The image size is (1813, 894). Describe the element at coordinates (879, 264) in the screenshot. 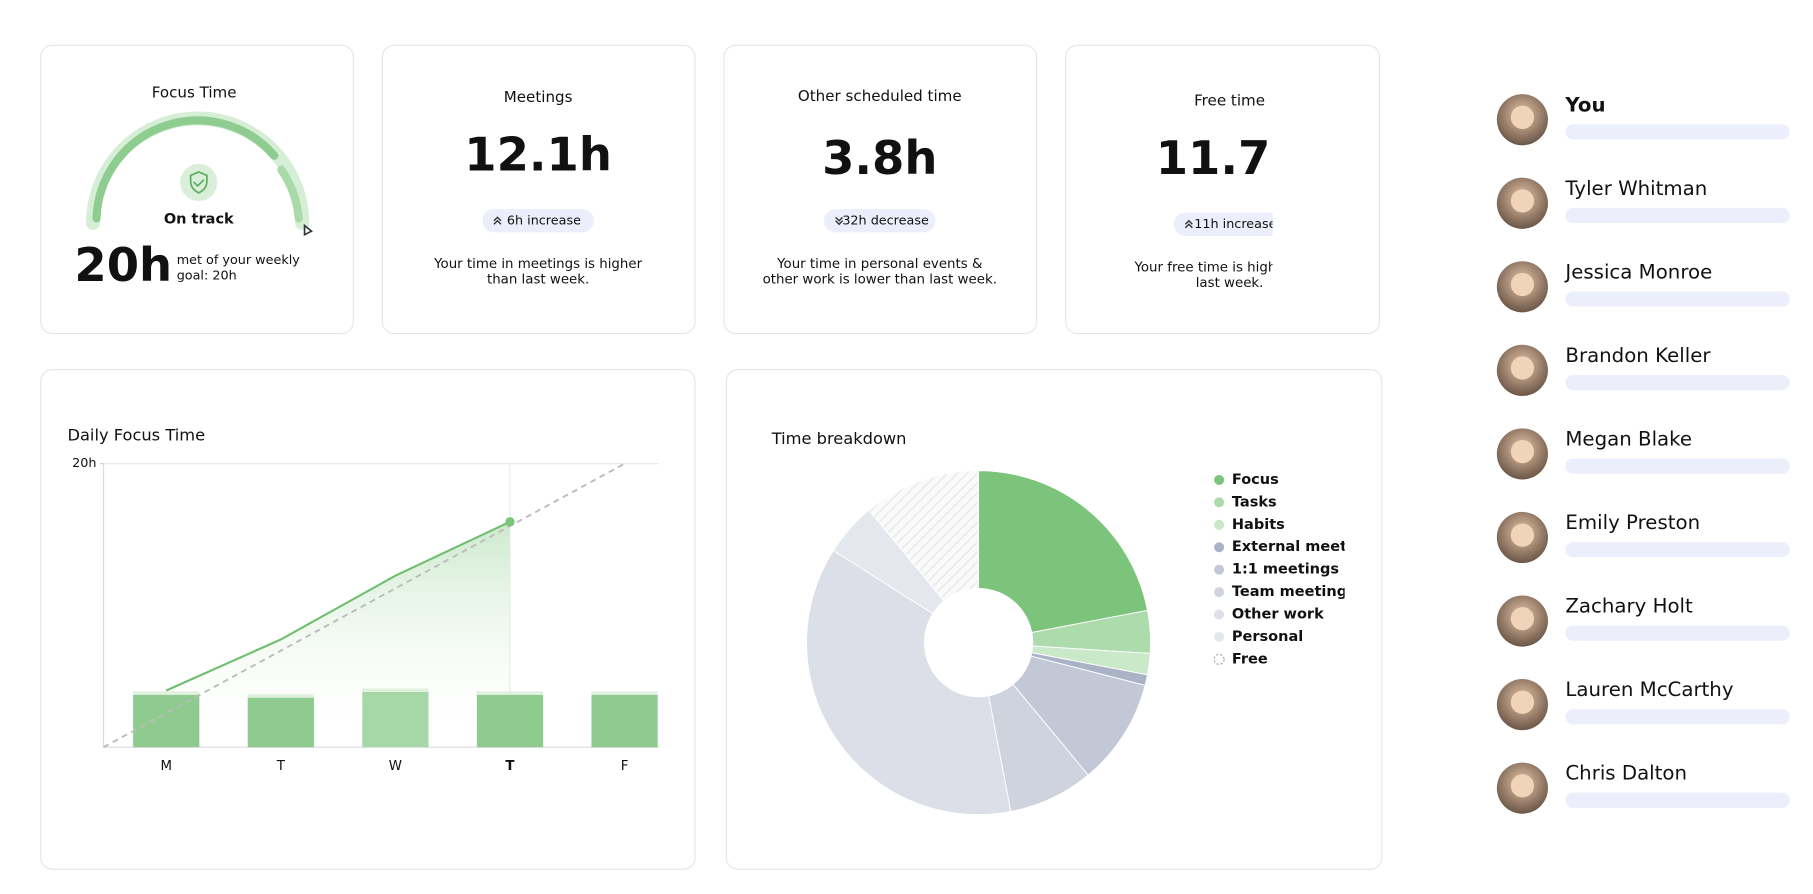

I see `text: Your time in personal events &` at that location.